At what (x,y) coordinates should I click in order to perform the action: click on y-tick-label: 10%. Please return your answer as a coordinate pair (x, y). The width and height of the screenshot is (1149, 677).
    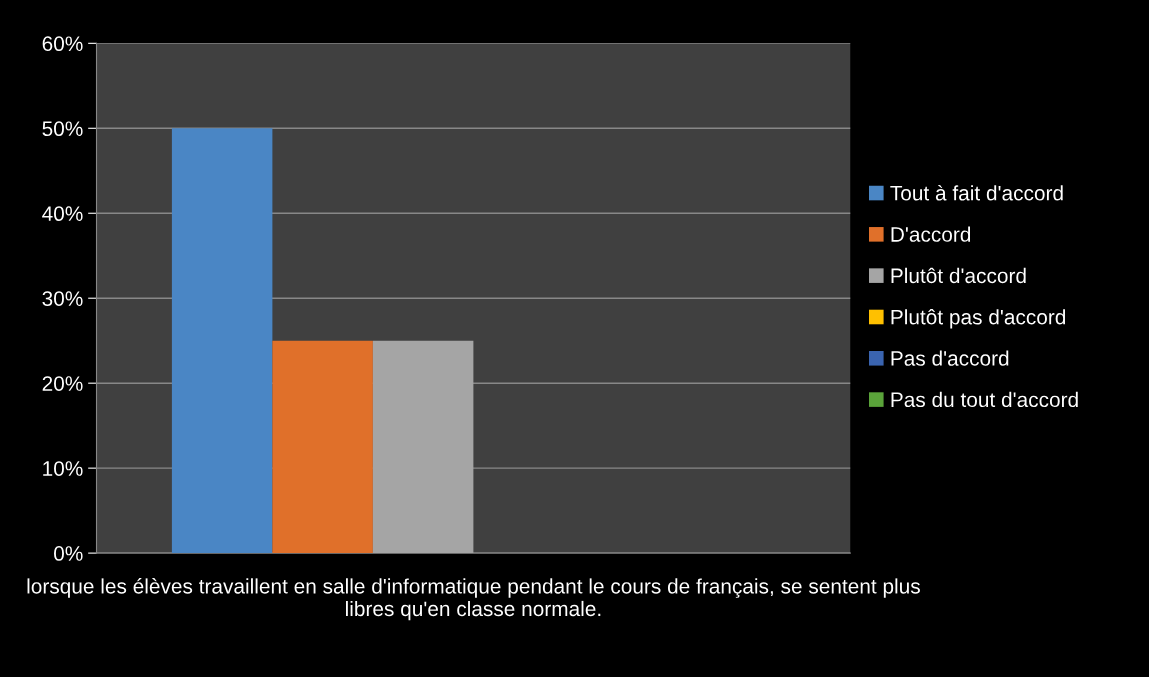
    Looking at the image, I should click on (63, 468).